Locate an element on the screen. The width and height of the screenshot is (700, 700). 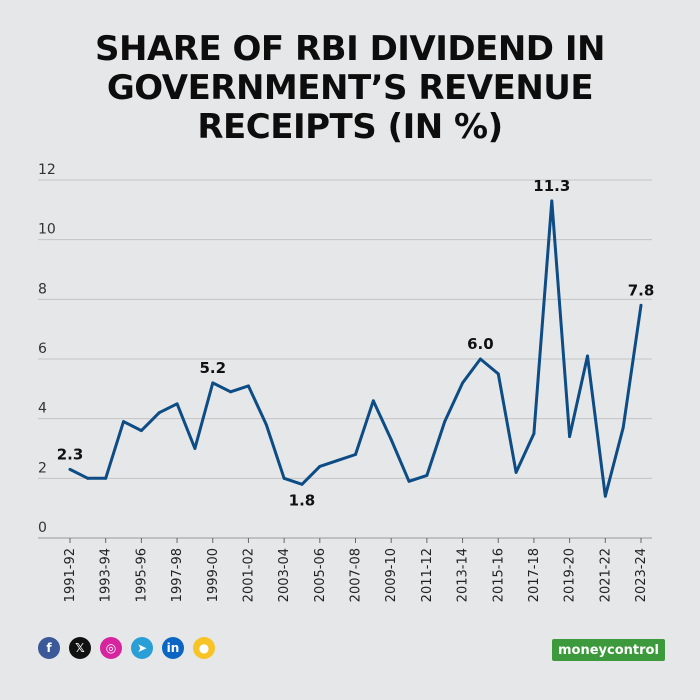
koo-icon: ● is located at coordinates (204, 648).